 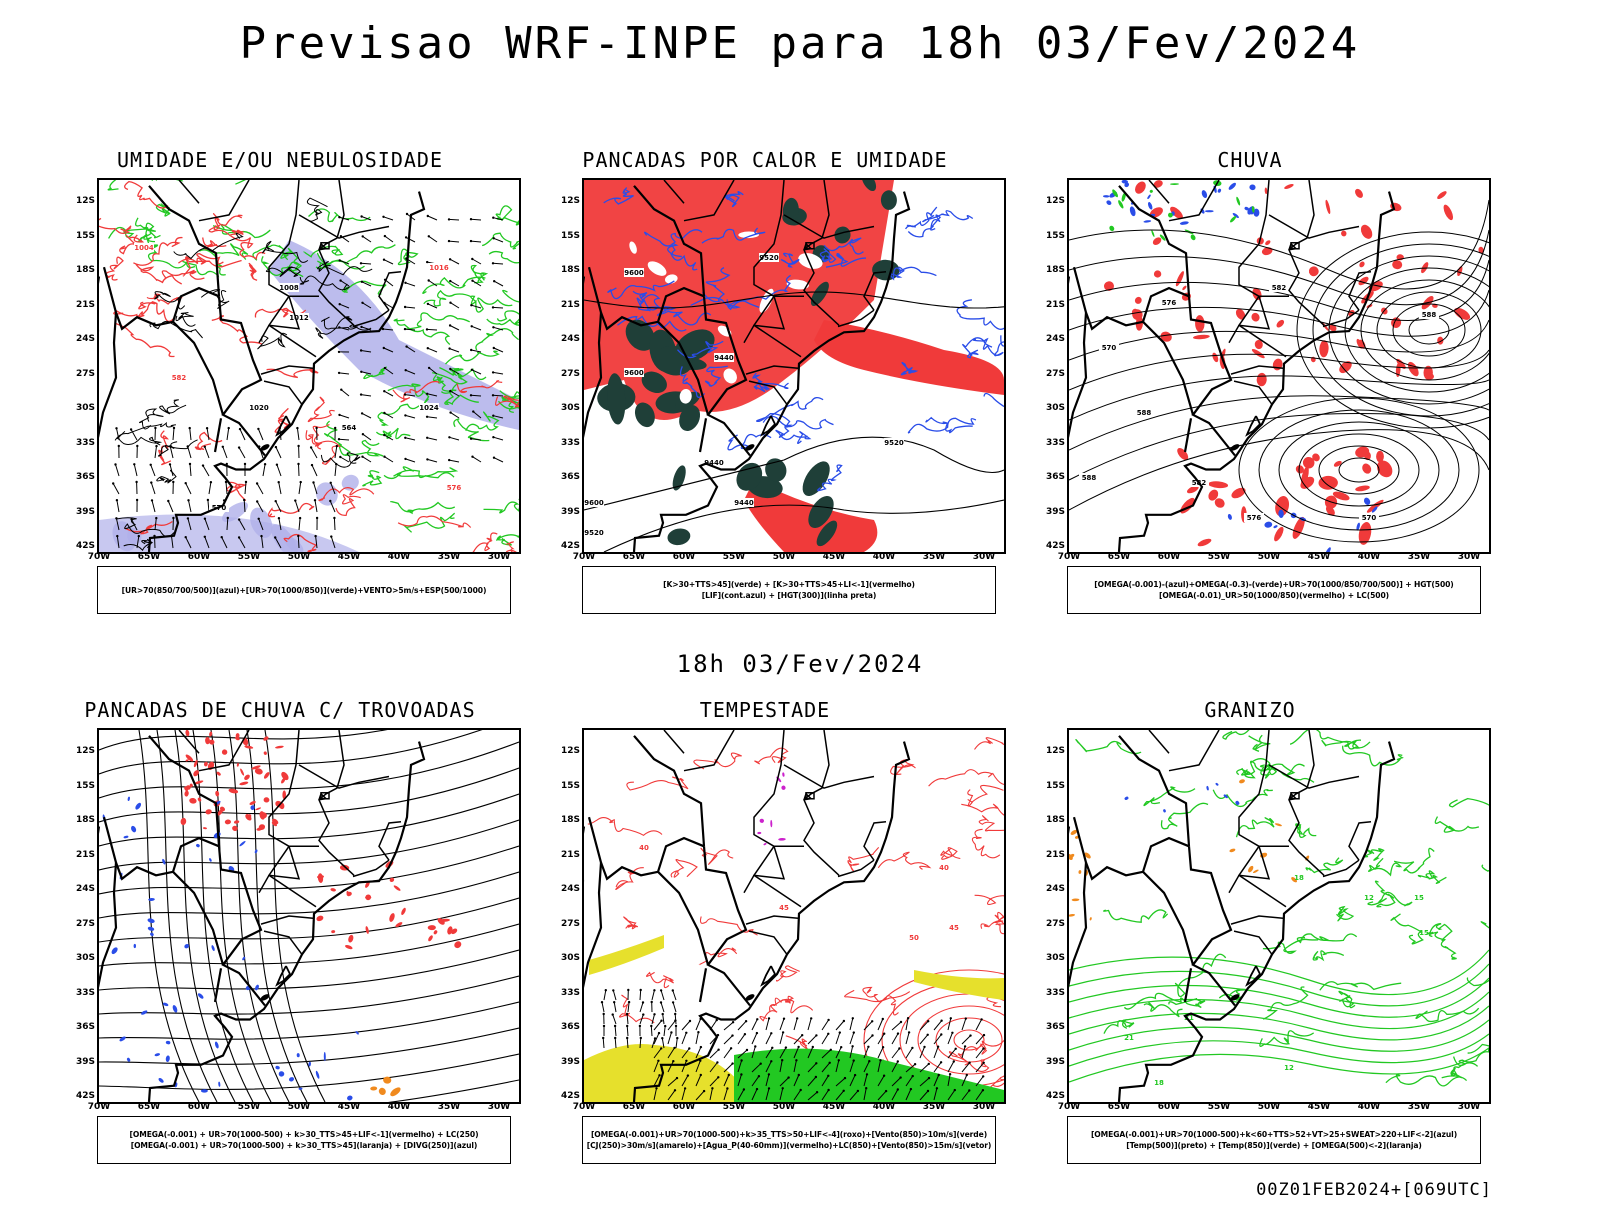 What do you see at coordinates (1256, 372) in the screenshot?
I see `east-coastline` at bounding box center [1256, 372].